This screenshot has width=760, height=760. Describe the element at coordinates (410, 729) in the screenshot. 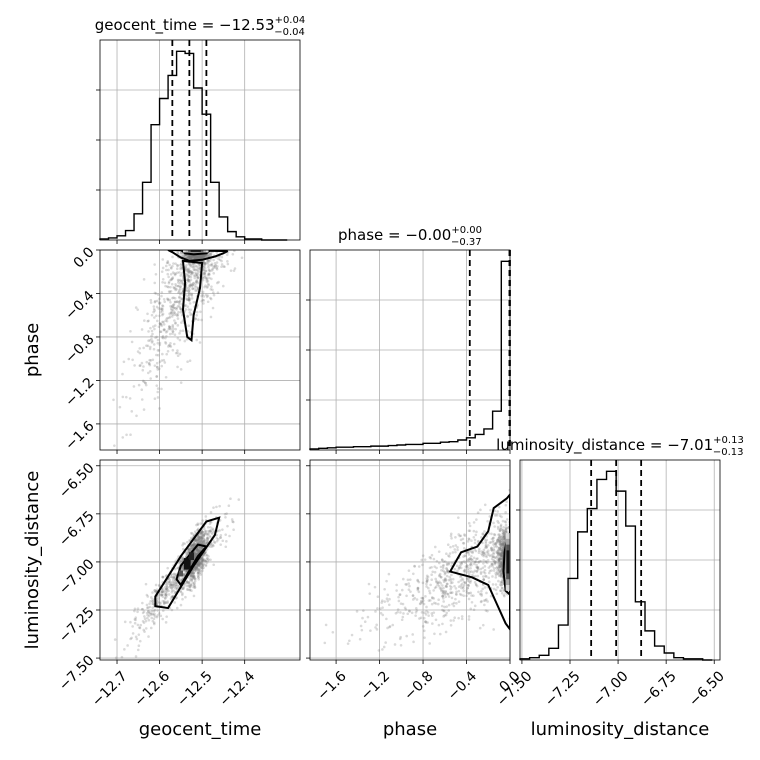

I see `x-axis-label-phase: phase` at that location.